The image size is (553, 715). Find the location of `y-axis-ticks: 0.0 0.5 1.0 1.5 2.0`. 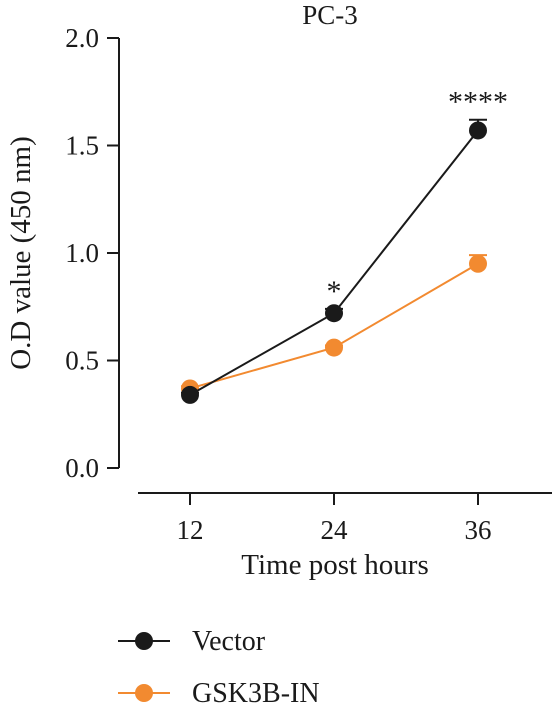

y-axis-ticks: 0.0 0.5 1.0 1.5 2.0 is located at coordinates (92, 253).